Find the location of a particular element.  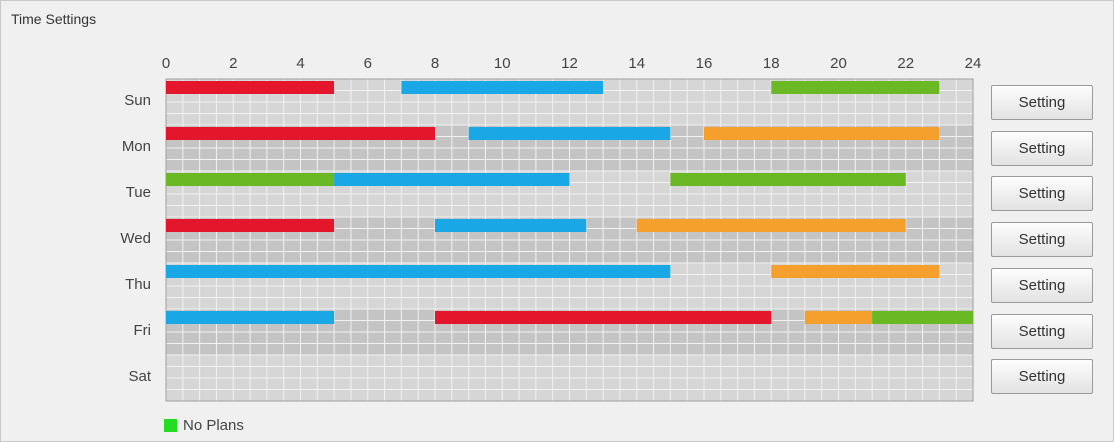

hour-tick-label: 16 is located at coordinates (704, 63).